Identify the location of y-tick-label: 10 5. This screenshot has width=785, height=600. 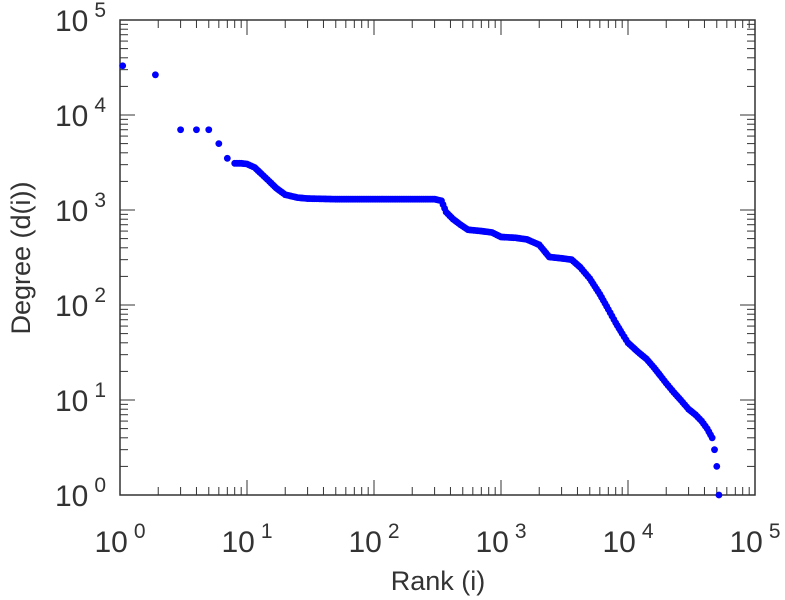
(80, 19).